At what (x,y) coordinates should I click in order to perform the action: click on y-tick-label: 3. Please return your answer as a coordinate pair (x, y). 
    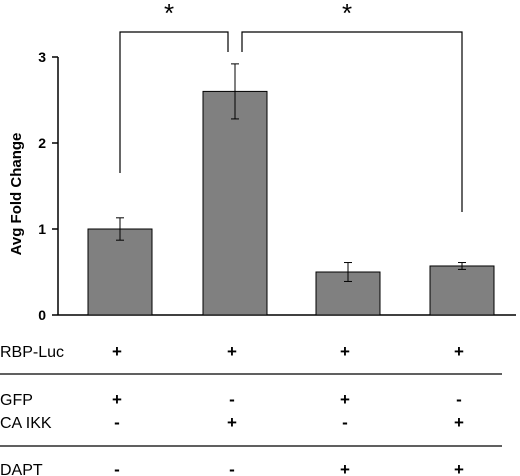
    Looking at the image, I should click on (42, 57).